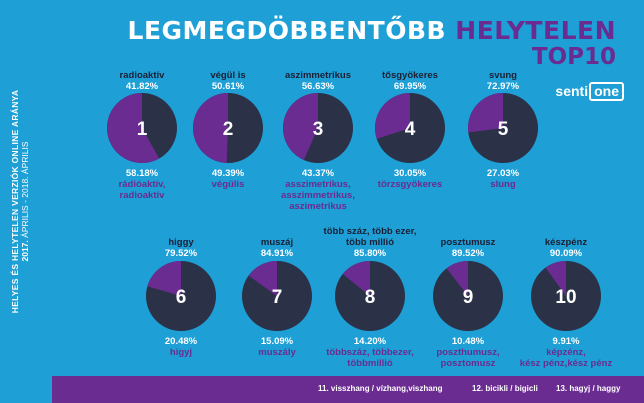  What do you see at coordinates (572, 91) in the screenshot?
I see `logo-text-part-1: senti` at bounding box center [572, 91].